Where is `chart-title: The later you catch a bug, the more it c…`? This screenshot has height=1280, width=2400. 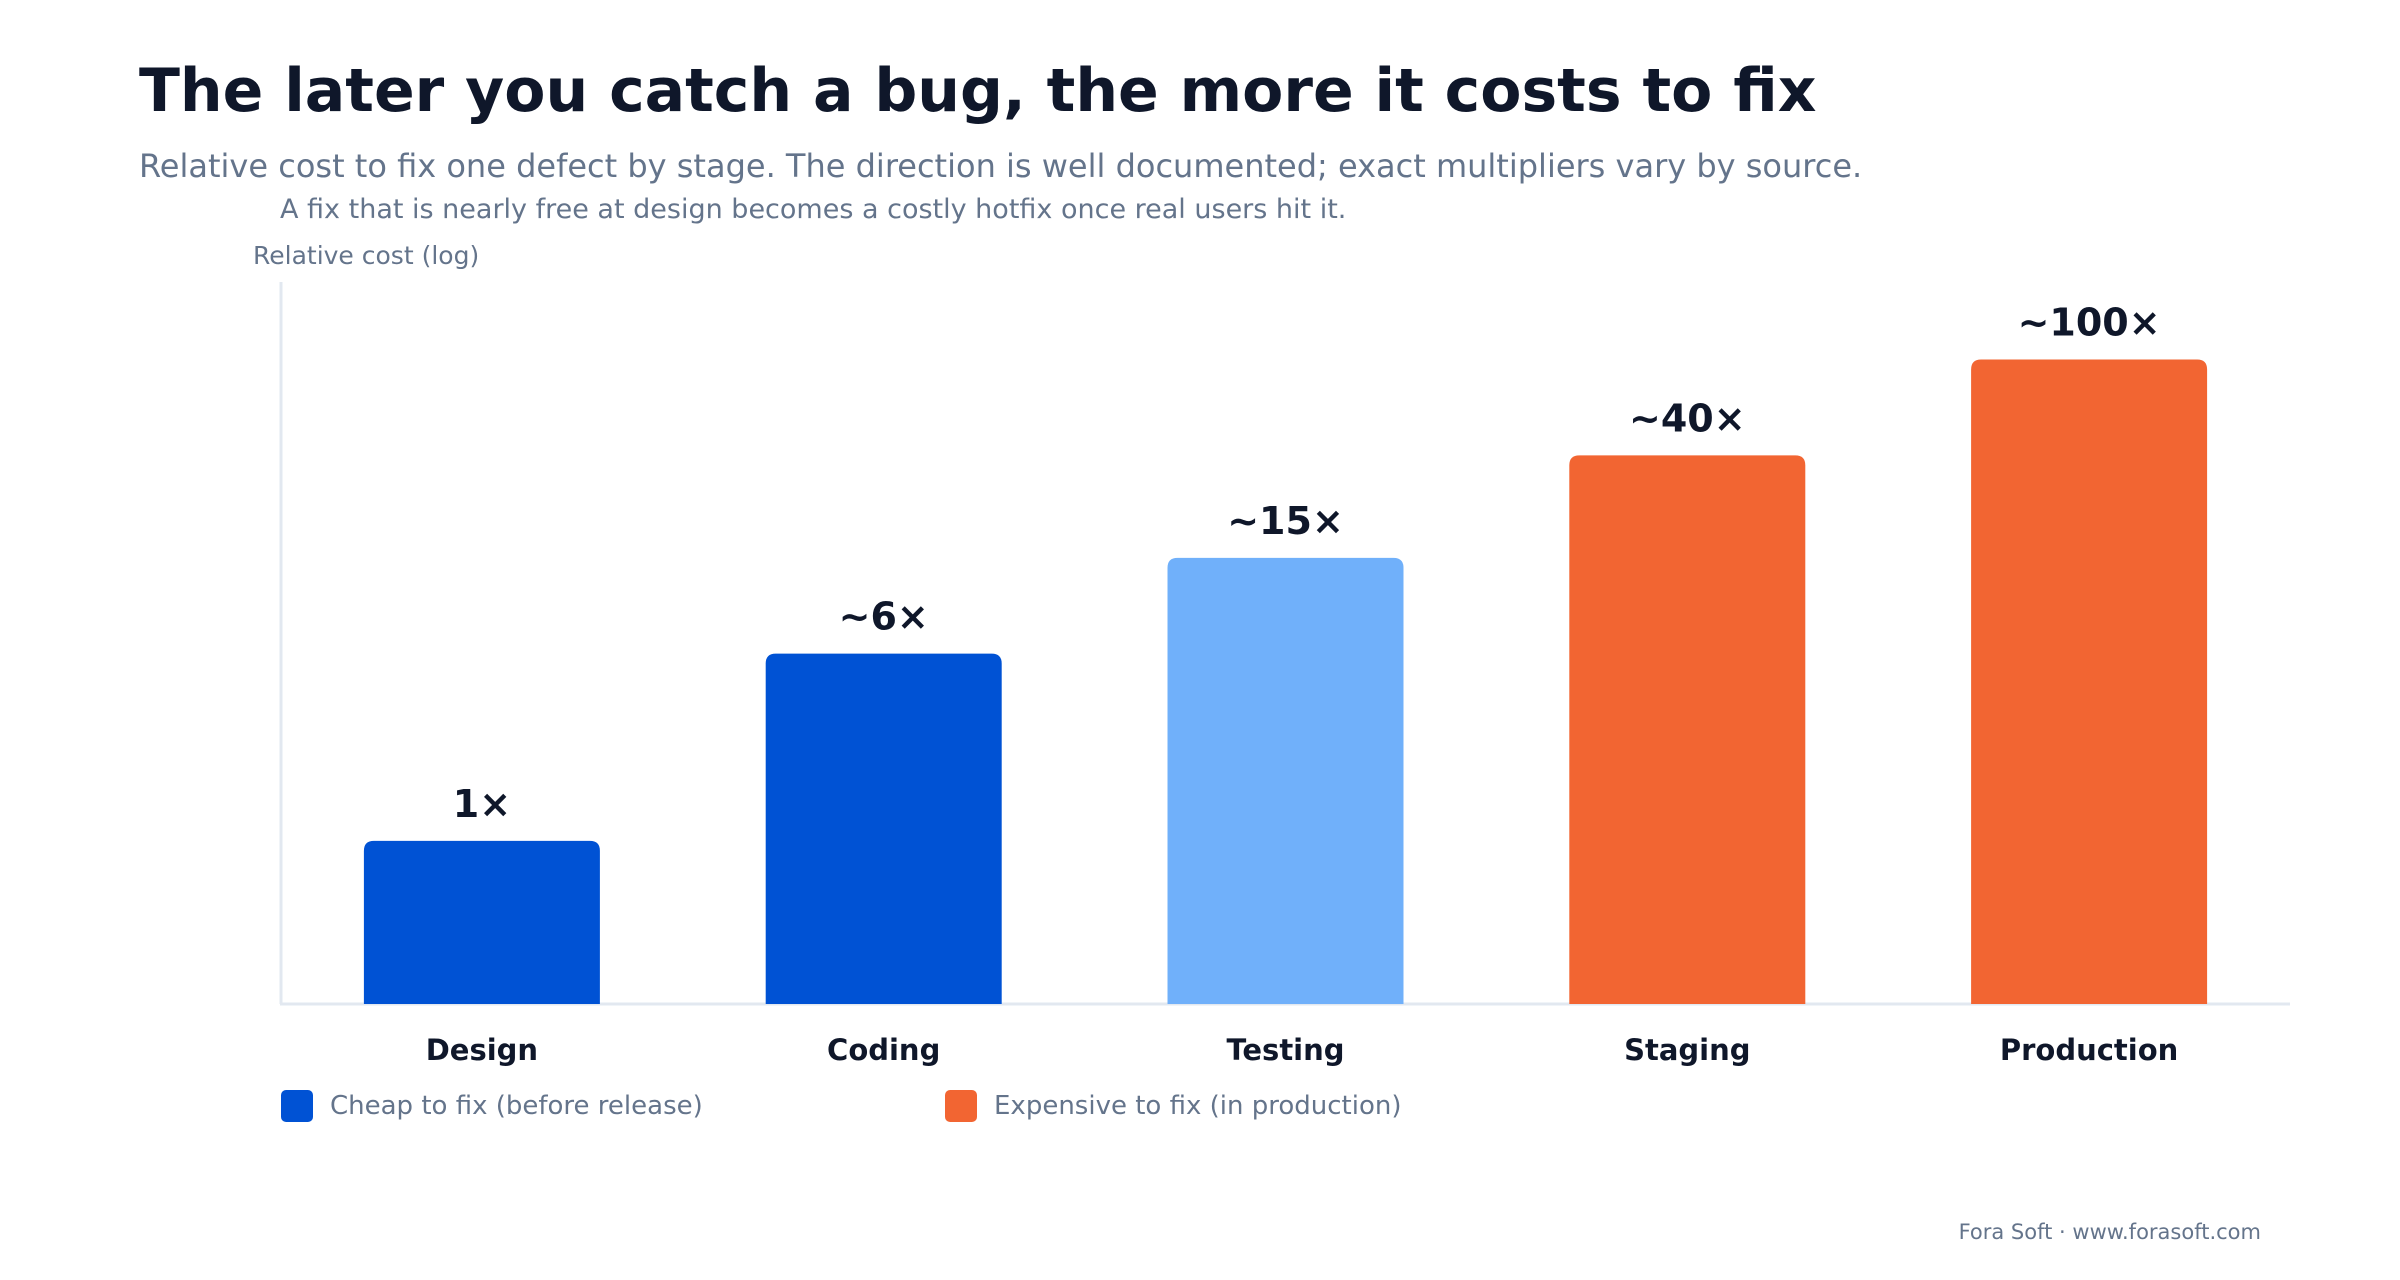
chart-title: The later you catch a bug, the more it c… is located at coordinates (978, 91).